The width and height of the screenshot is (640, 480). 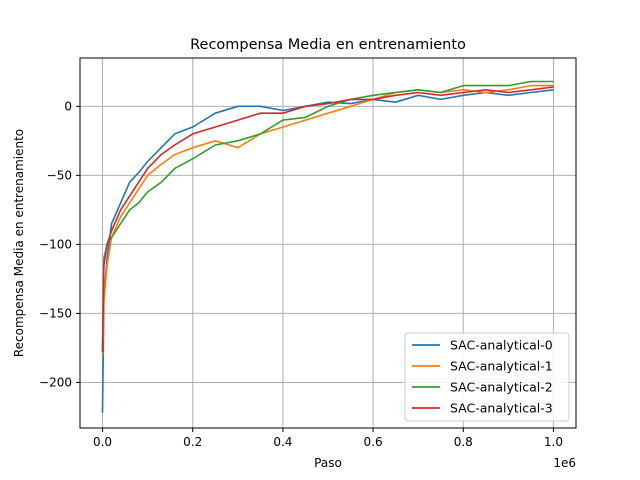 What do you see at coordinates (501, 366) in the screenshot?
I see `legend-label-1: SAC-analytical-1` at bounding box center [501, 366].